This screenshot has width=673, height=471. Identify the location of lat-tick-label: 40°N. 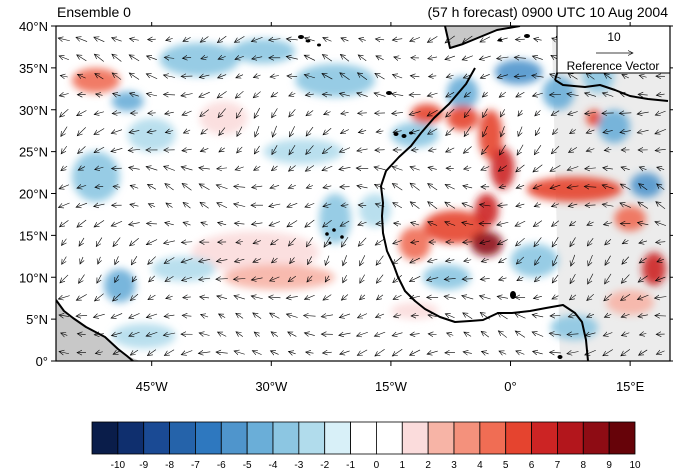
(33, 26).